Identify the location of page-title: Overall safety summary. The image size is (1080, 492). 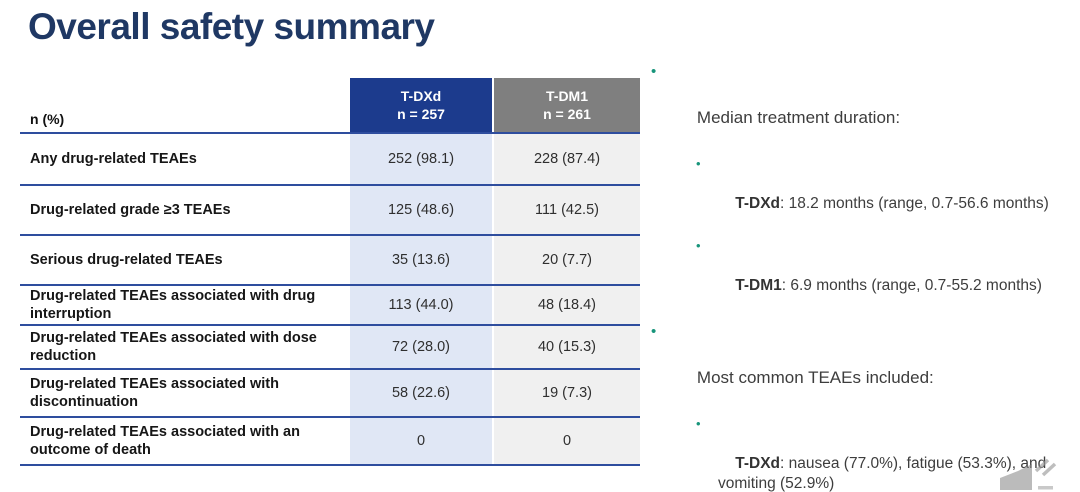
(231, 26).